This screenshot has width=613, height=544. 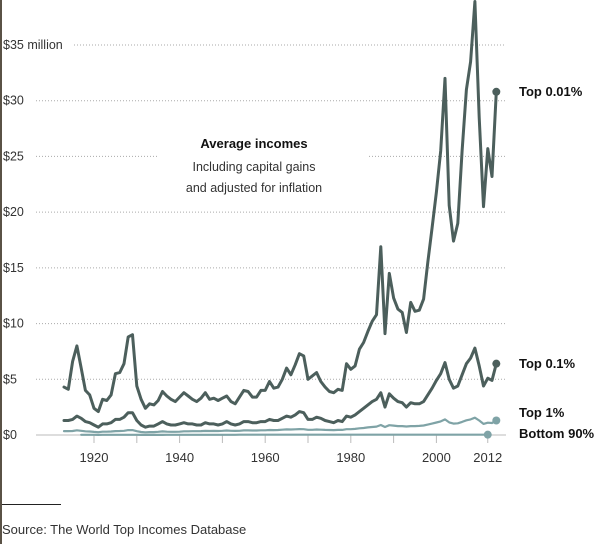 I want to click on y-tick-label: $15, so click(x=13, y=268).